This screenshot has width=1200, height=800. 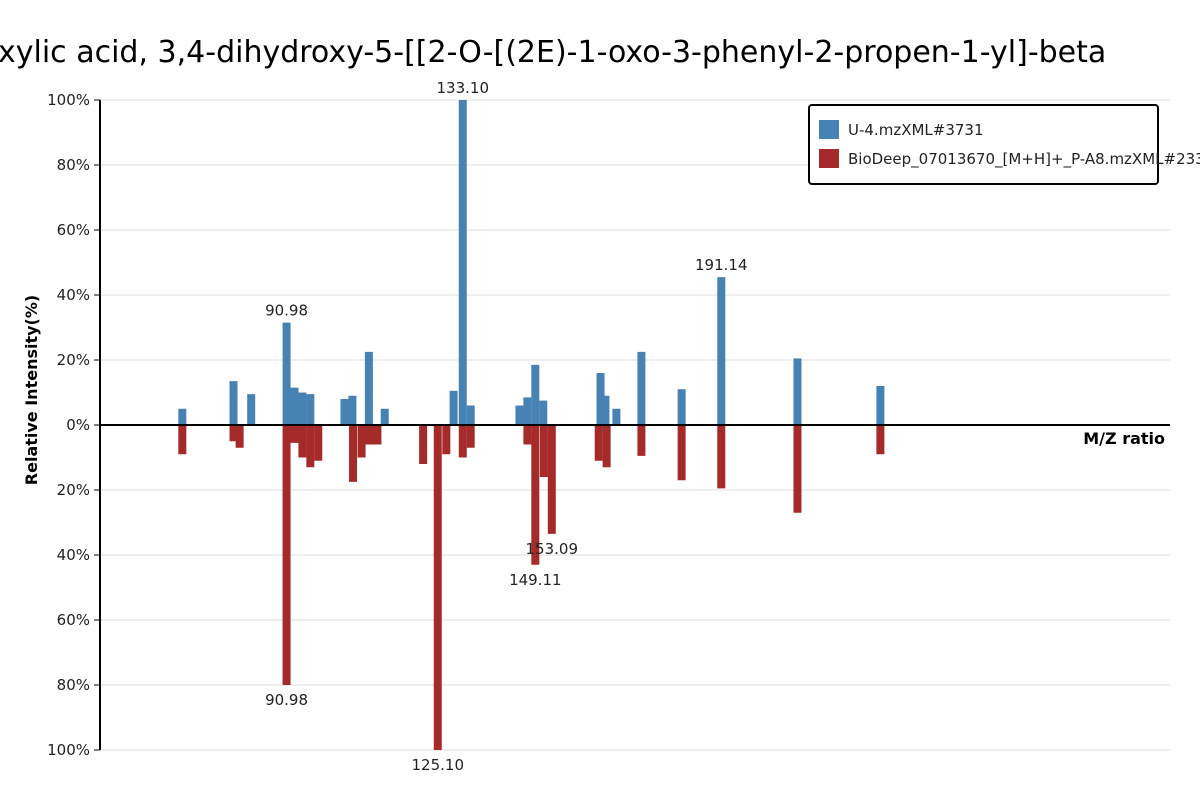 I want to click on legend-swatch-bottom, so click(x=829, y=158).